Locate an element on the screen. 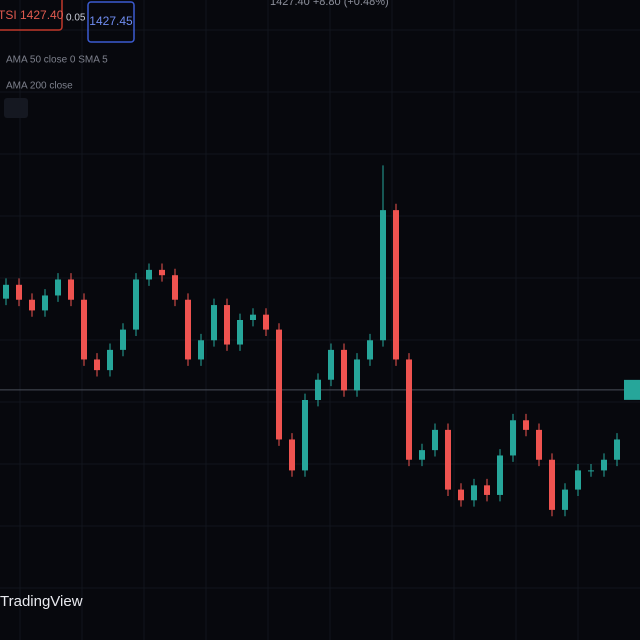  sell-box is located at coordinates (31, 15).